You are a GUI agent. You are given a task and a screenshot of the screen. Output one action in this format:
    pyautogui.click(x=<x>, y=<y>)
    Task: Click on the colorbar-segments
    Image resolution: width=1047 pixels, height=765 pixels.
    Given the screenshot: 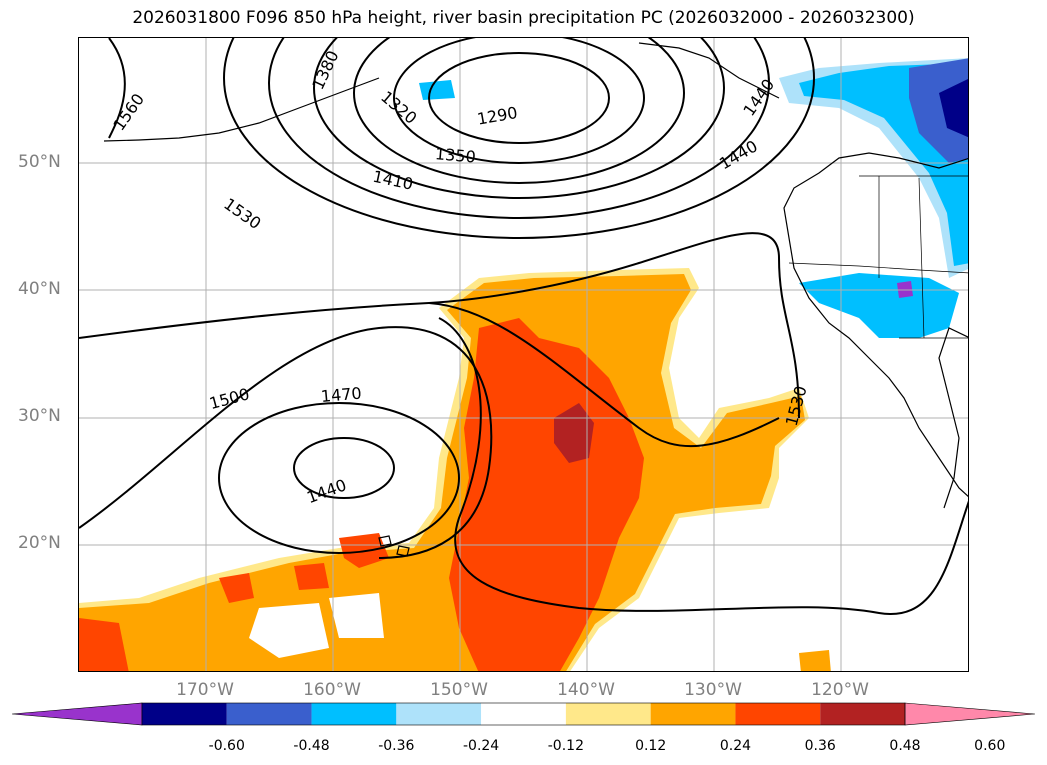 What is the action you would take?
    pyautogui.click(x=523, y=714)
    